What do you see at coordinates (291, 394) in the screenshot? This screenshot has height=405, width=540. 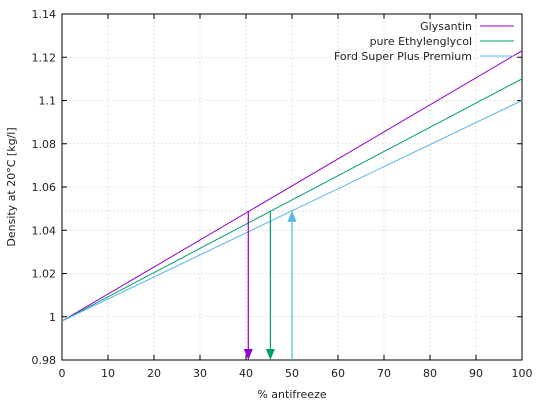 I see `x-axis-label: % antifreeze` at bounding box center [291, 394].